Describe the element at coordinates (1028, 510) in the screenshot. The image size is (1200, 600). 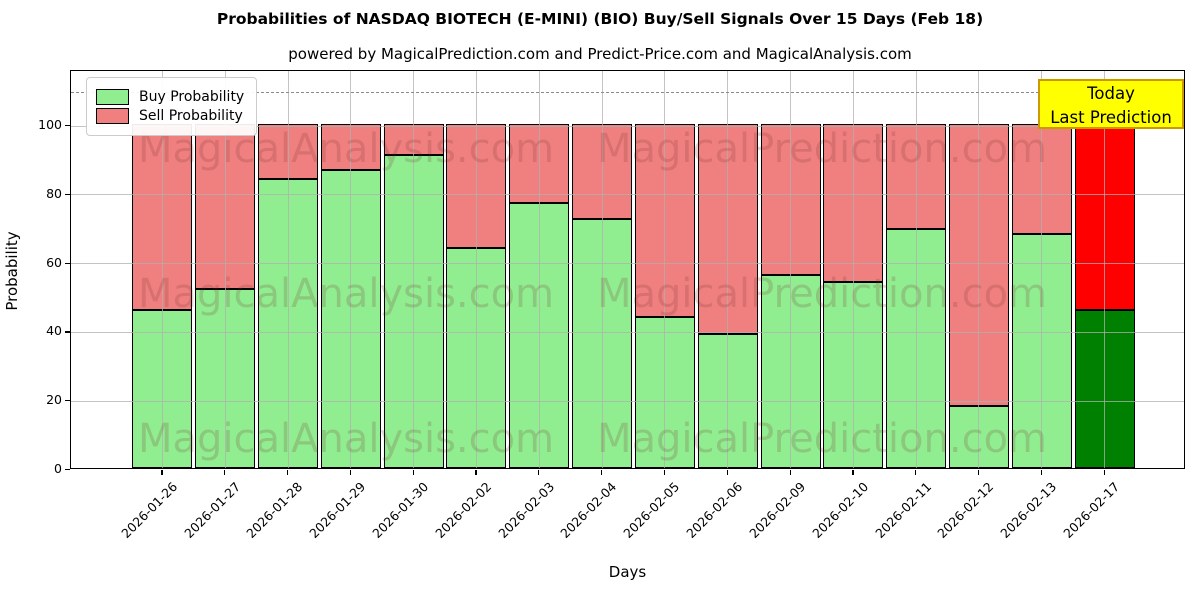
I see `x-tick-label: 2026-02-13` at that location.